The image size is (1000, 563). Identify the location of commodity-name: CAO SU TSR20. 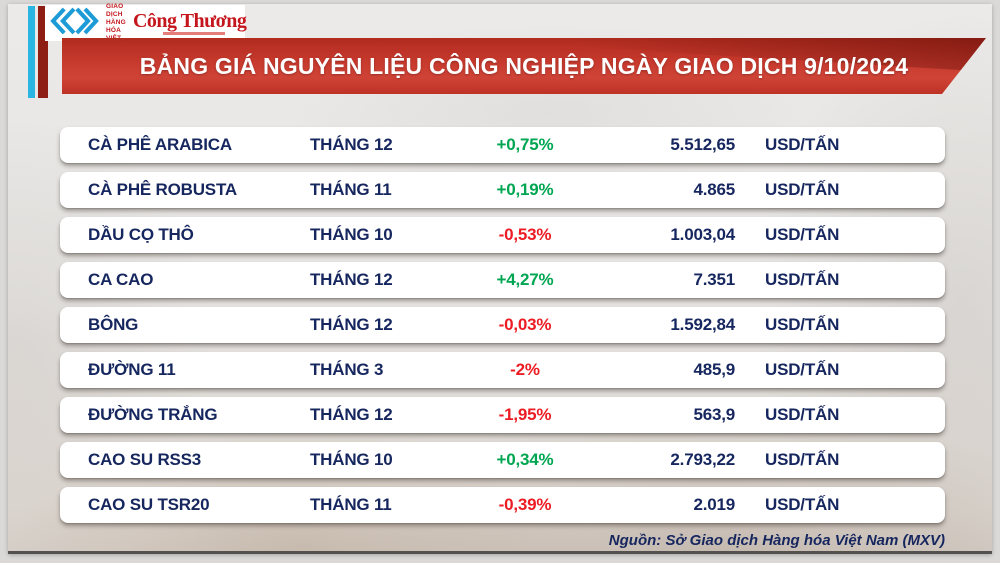
(149, 504).